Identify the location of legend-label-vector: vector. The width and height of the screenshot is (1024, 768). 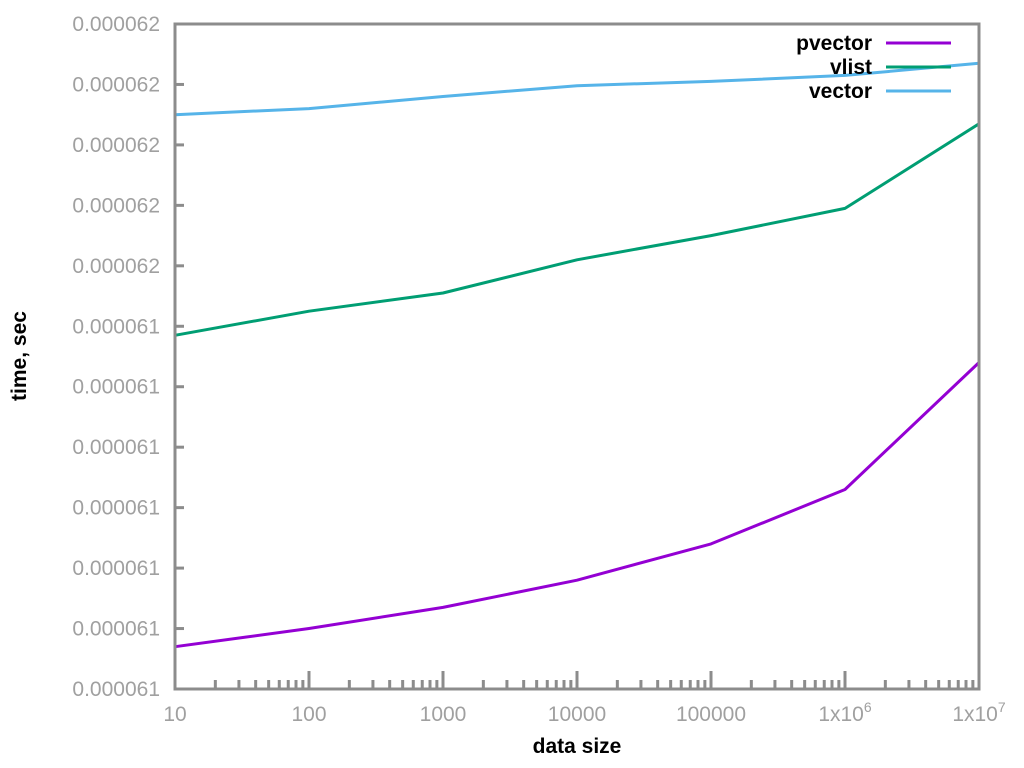
(840, 91).